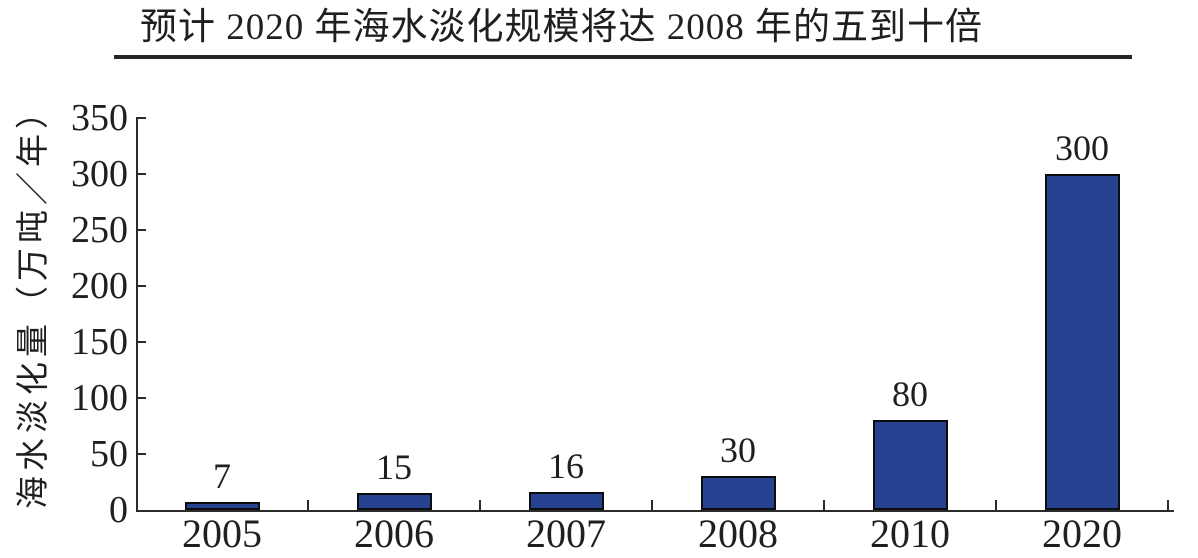 The image size is (1198, 558). Describe the element at coordinates (109, 454) in the screenshot. I see `y-tick-label: 50` at that location.